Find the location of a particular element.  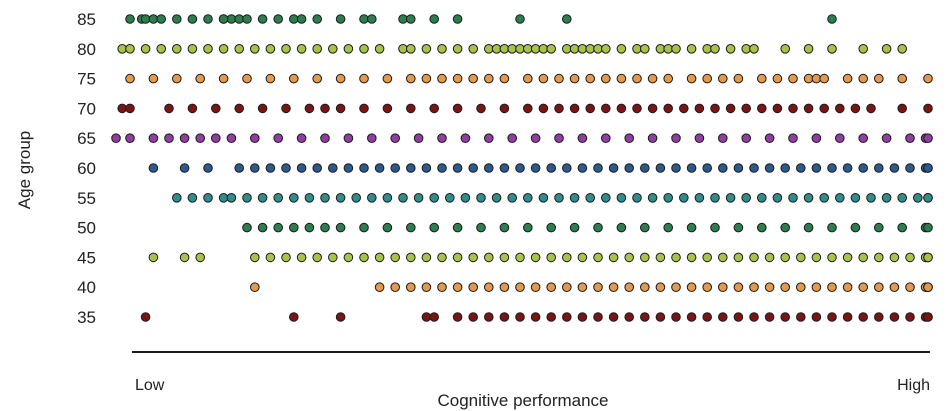

y-tick-label: 70 is located at coordinates (86, 108).